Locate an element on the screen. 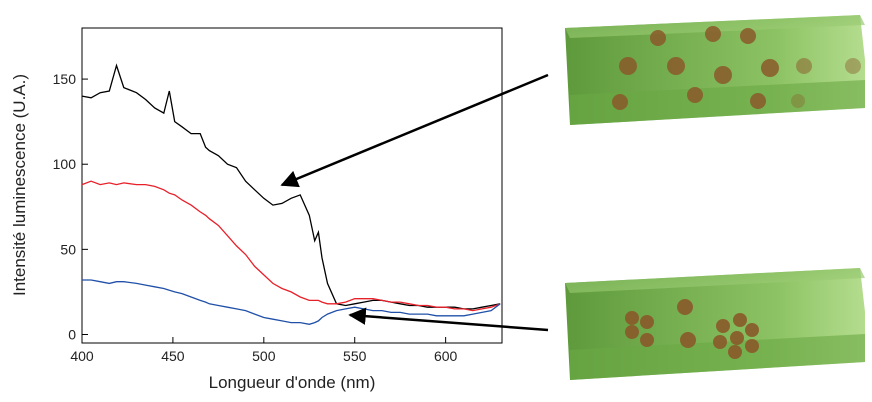 The height and width of the screenshot is (402, 872). line-series is located at coordinates (291, 302).